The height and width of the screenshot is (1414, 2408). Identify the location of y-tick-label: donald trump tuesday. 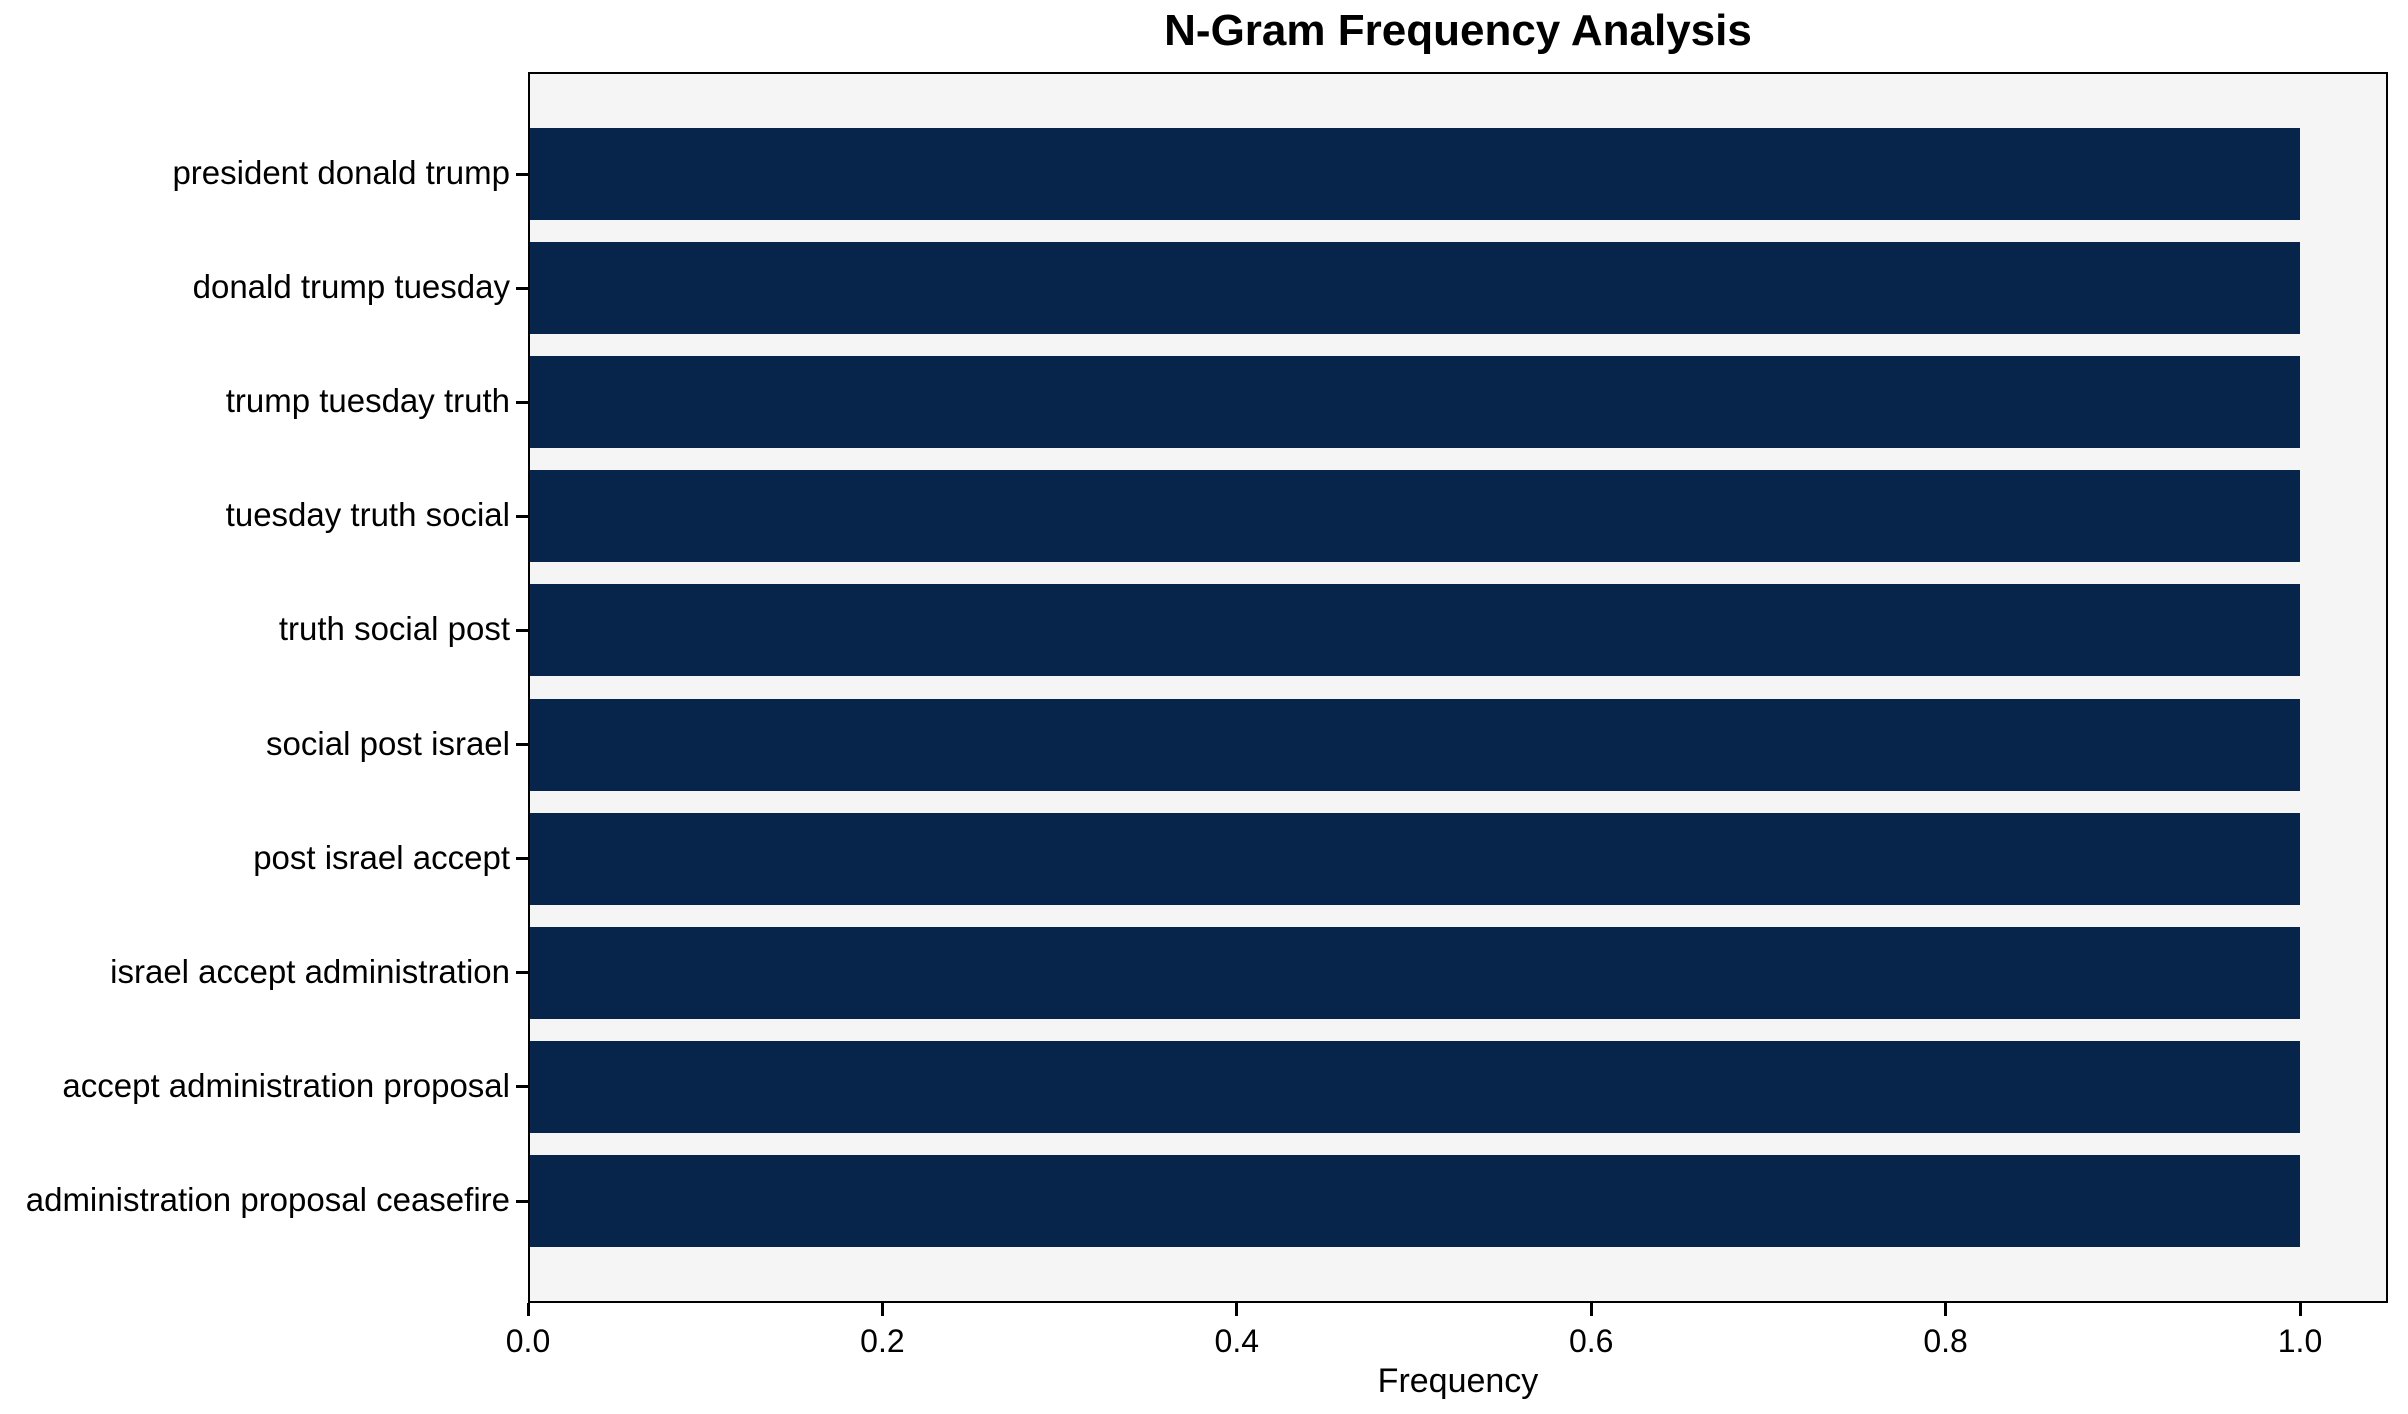
(351, 287).